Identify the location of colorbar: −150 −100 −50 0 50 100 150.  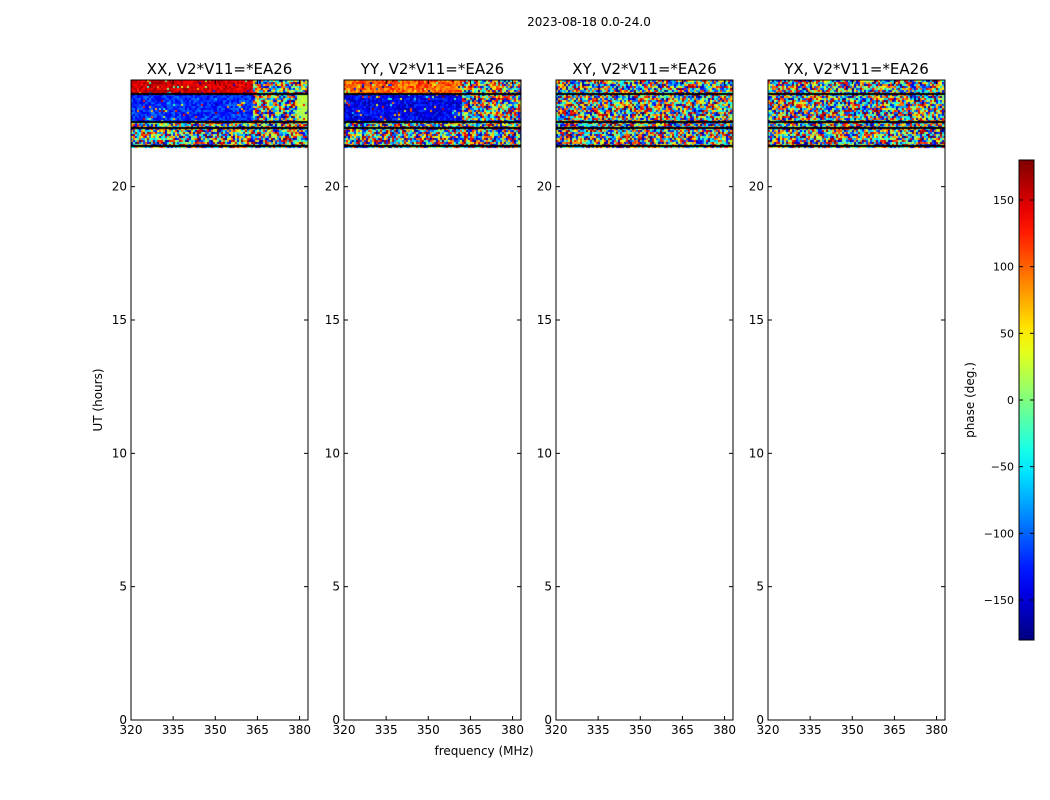
(1009, 400).